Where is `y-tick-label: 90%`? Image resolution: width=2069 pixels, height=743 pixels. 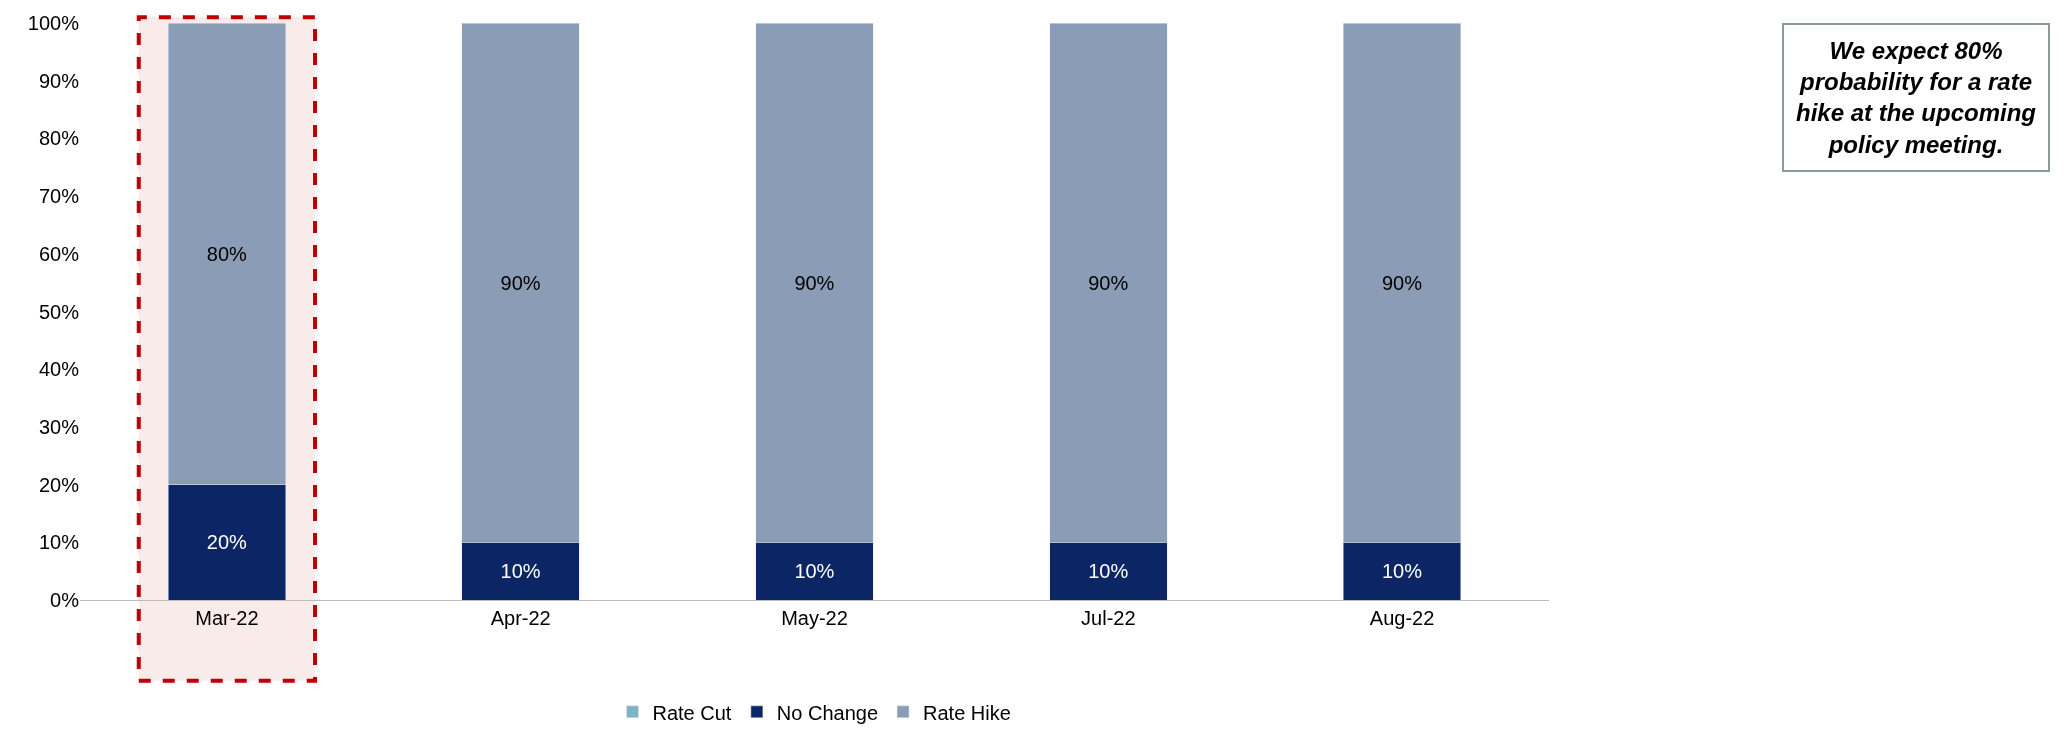 y-tick-label: 90% is located at coordinates (59, 80).